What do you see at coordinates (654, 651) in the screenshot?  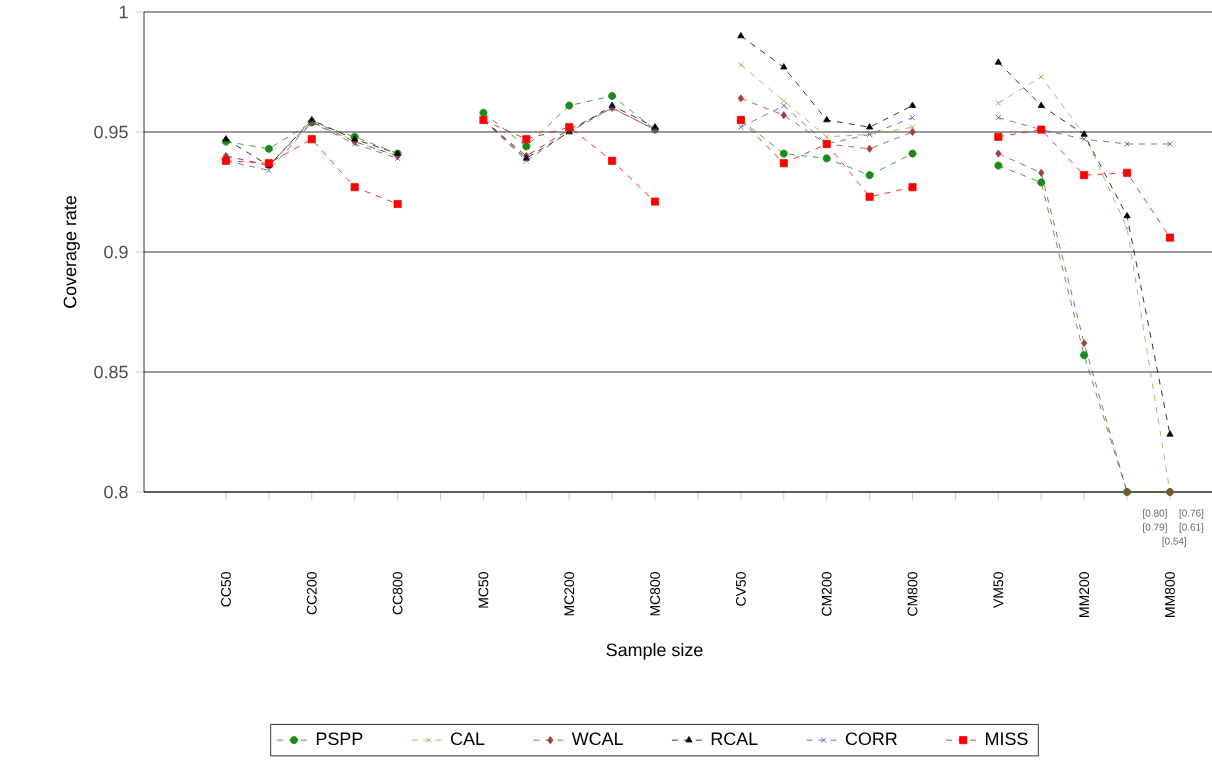 I see `x-axis-title: Sample size` at bounding box center [654, 651].